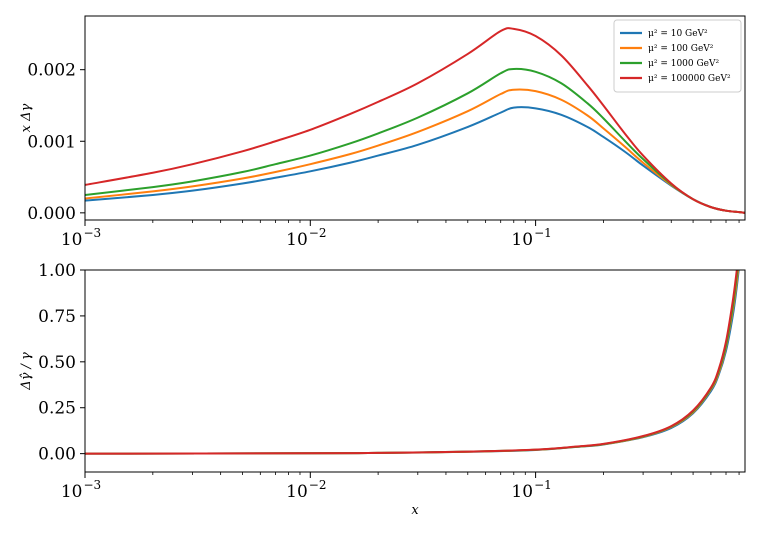 The width and height of the screenshot is (763, 534). What do you see at coordinates (57, 409) in the screenshot?
I see `bottom-y-tick-label-2: 0.25` at bounding box center [57, 409].